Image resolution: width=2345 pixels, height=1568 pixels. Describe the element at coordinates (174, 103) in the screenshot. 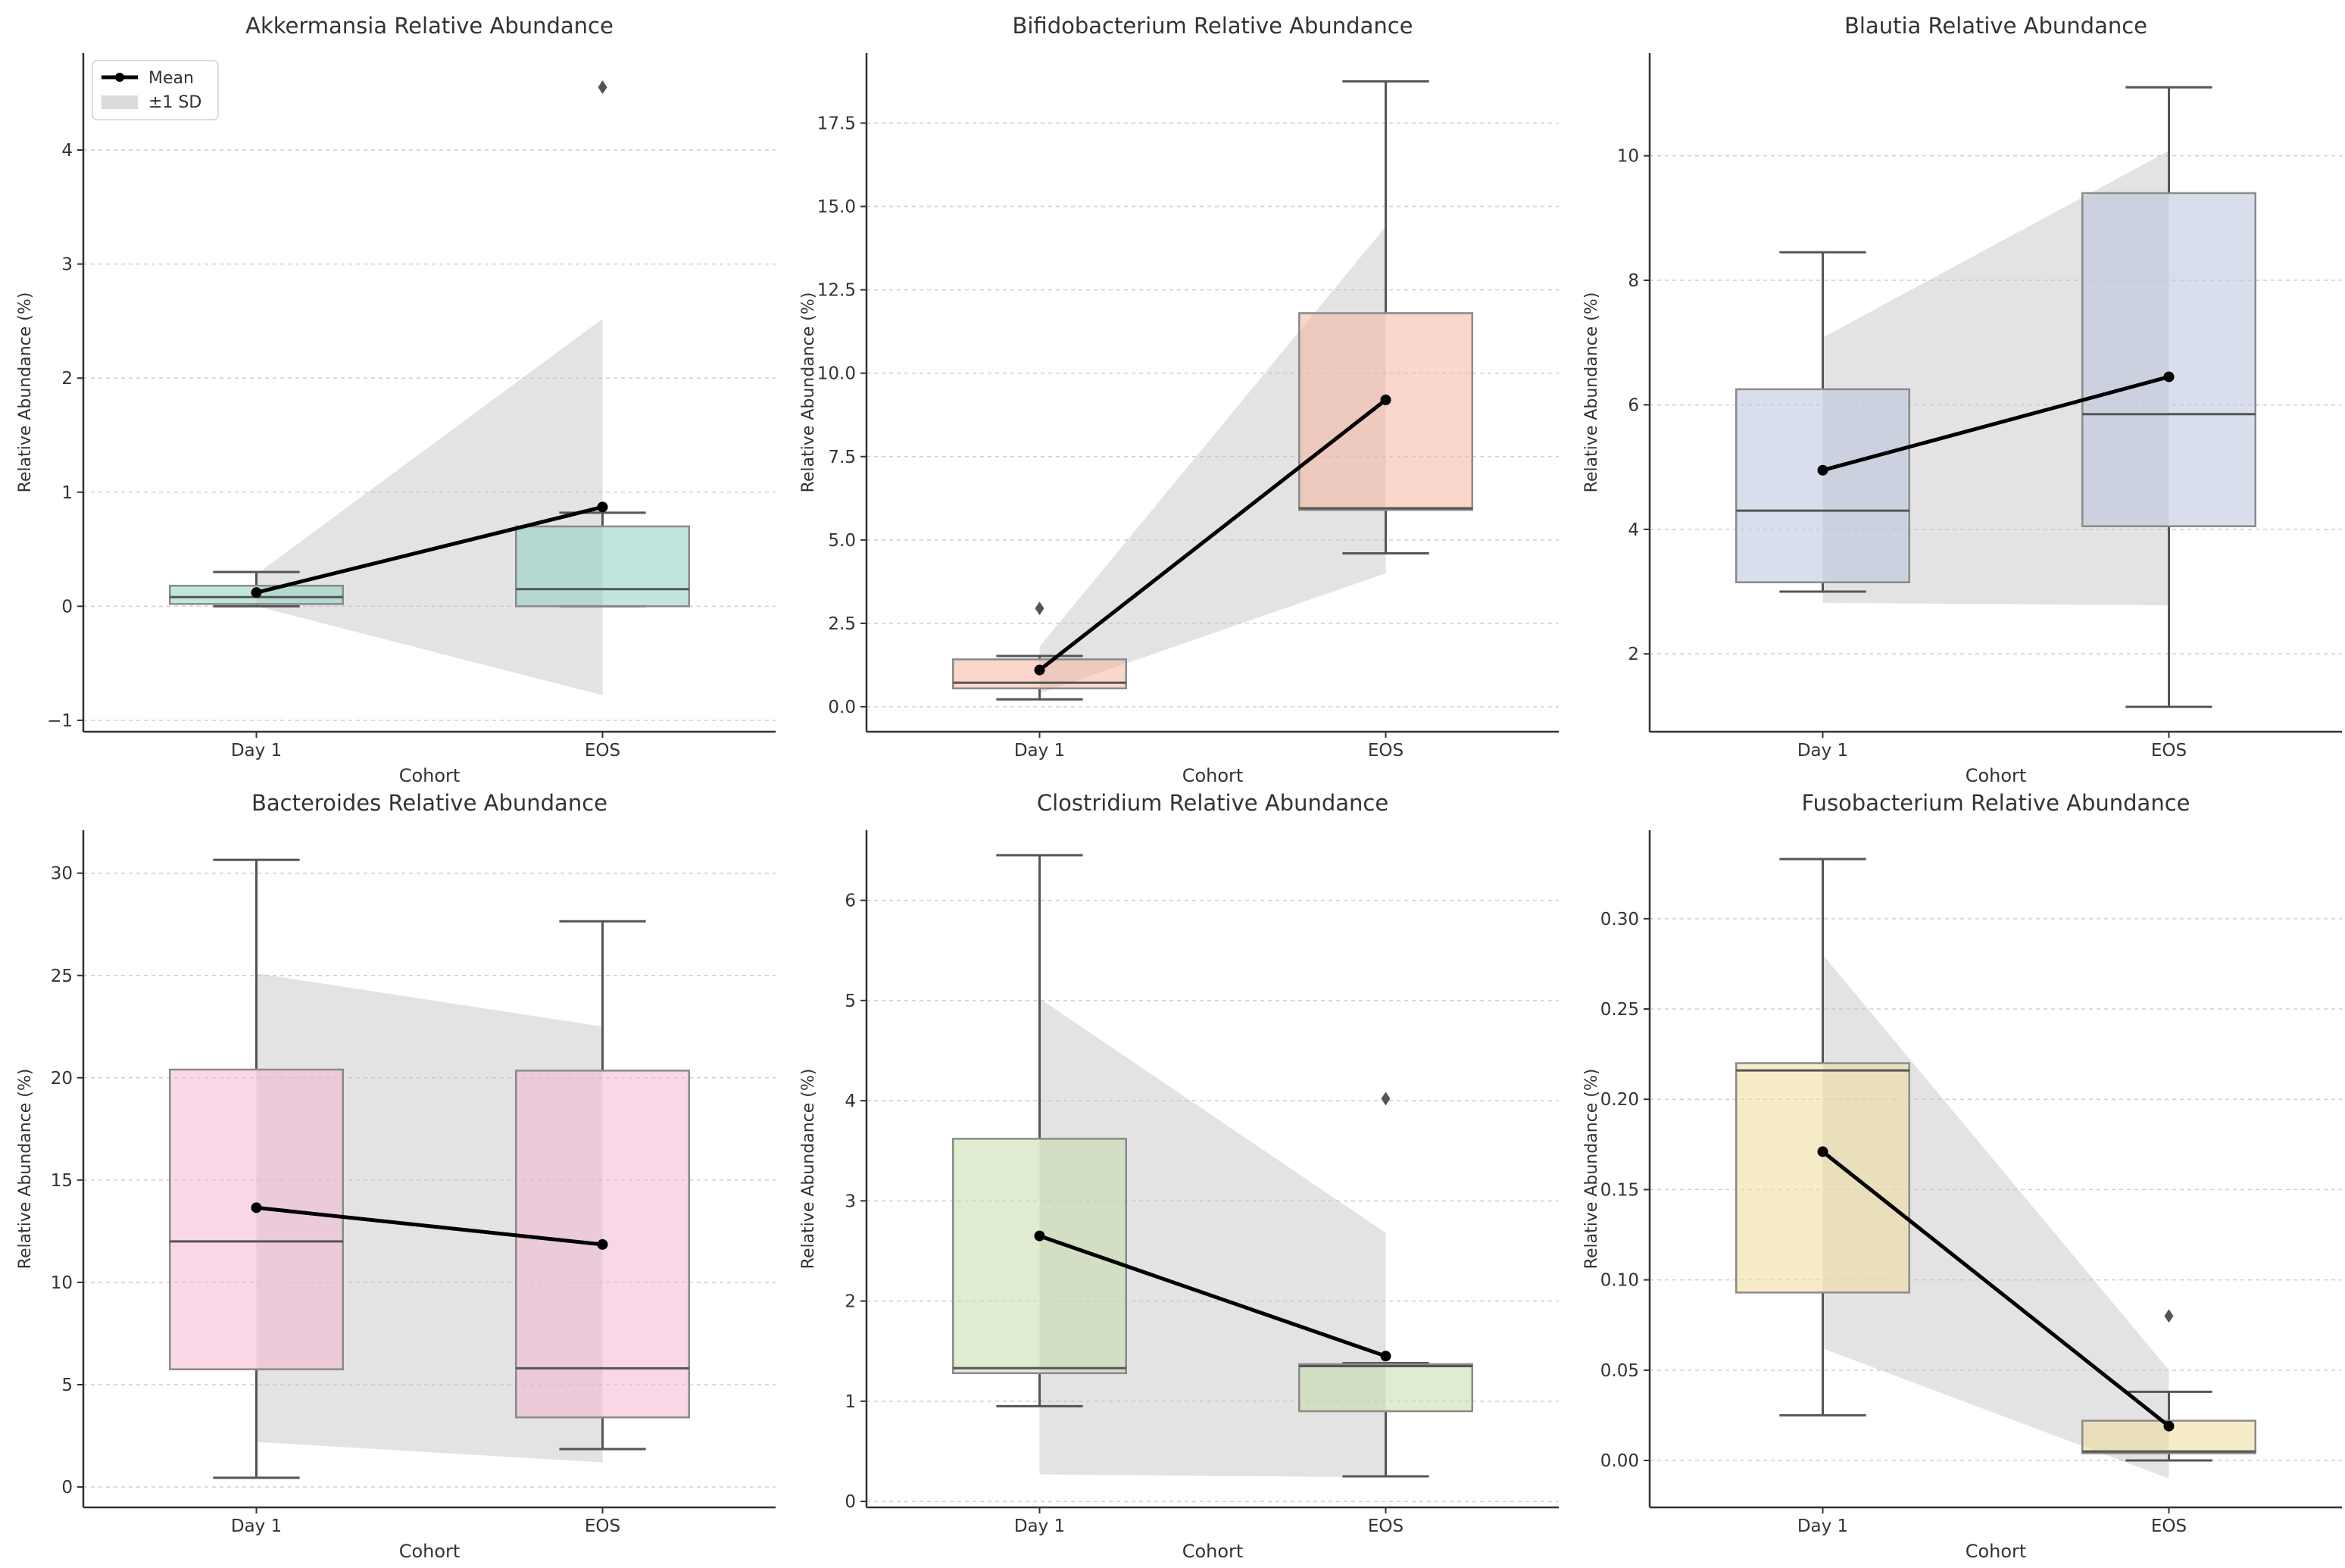

I see `legend-sd-label: ±1 SD` at that location.